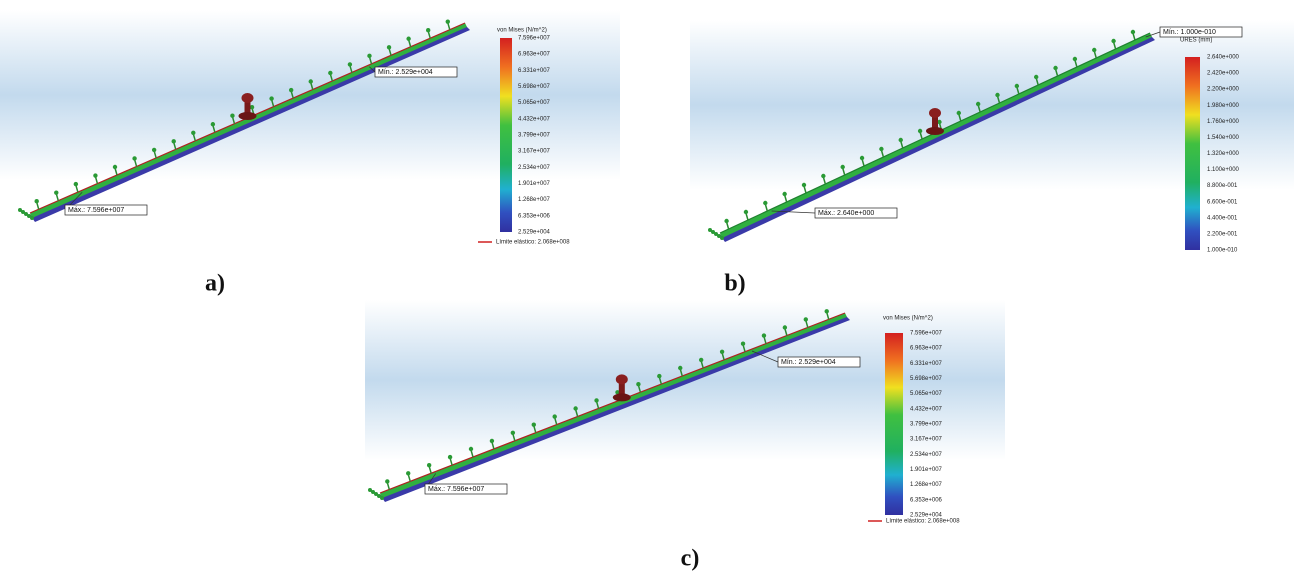  I want to click on legend-tick-label: 6.600e-001, so click(1222, 202).